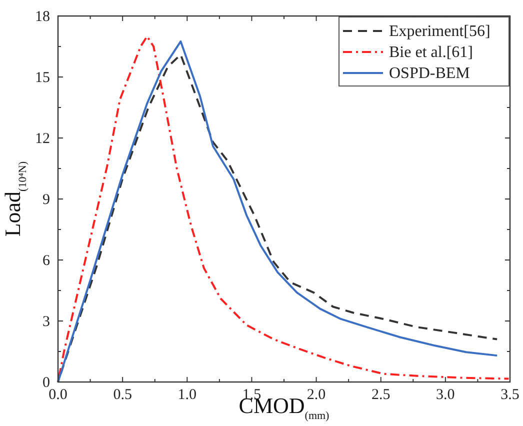  What do you see at coordinates (58, 395) in the screenshot?
I see `x-tick-label: 0.0` at bounding box center [58, 395].